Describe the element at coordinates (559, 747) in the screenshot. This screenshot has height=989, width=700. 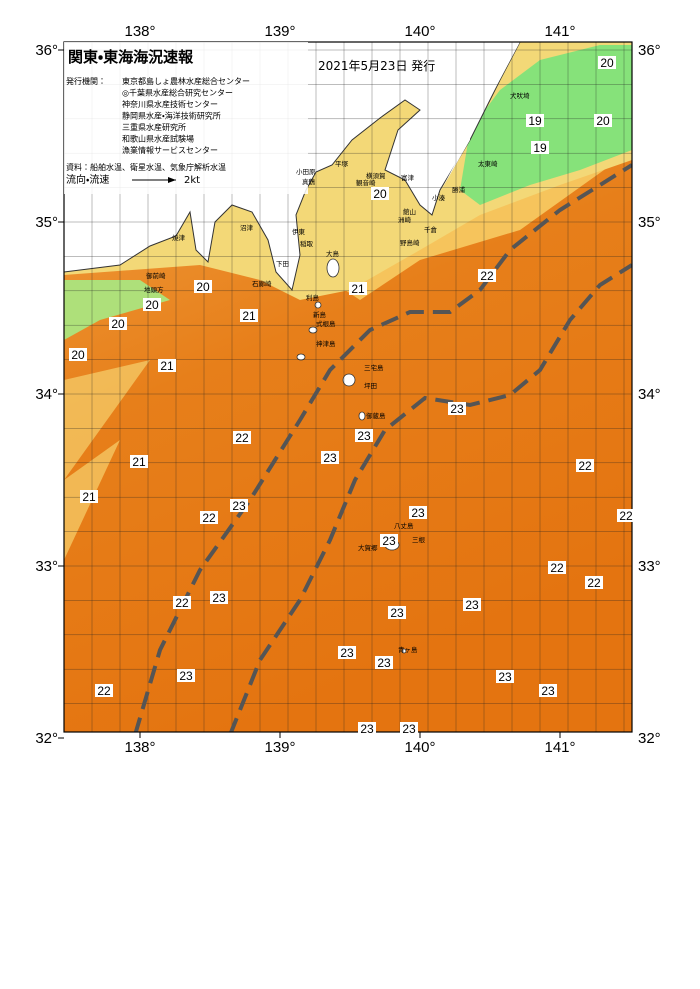
I see `lon-label-bottom: 141°` at that location.